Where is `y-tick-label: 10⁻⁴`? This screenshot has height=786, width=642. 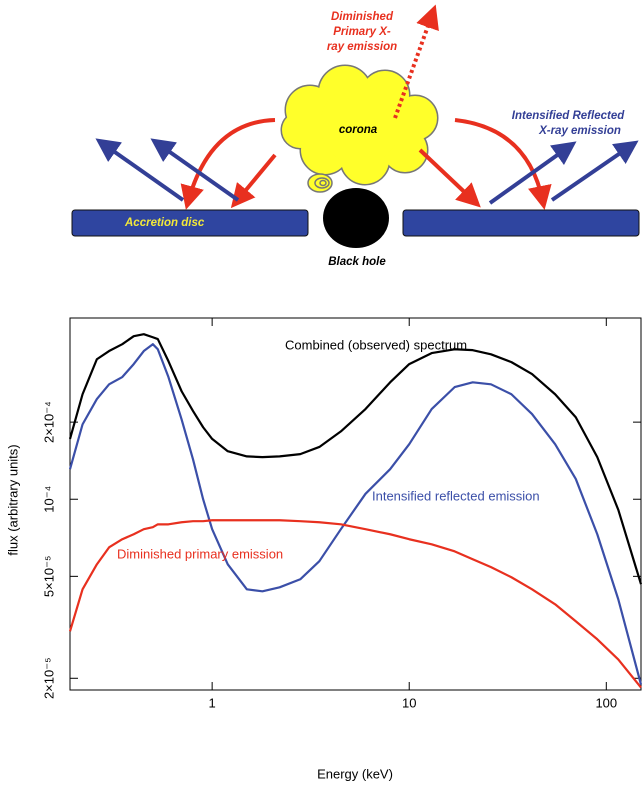 y-tick-label: 10⁻⁴ is located at coordinates (48, 499).